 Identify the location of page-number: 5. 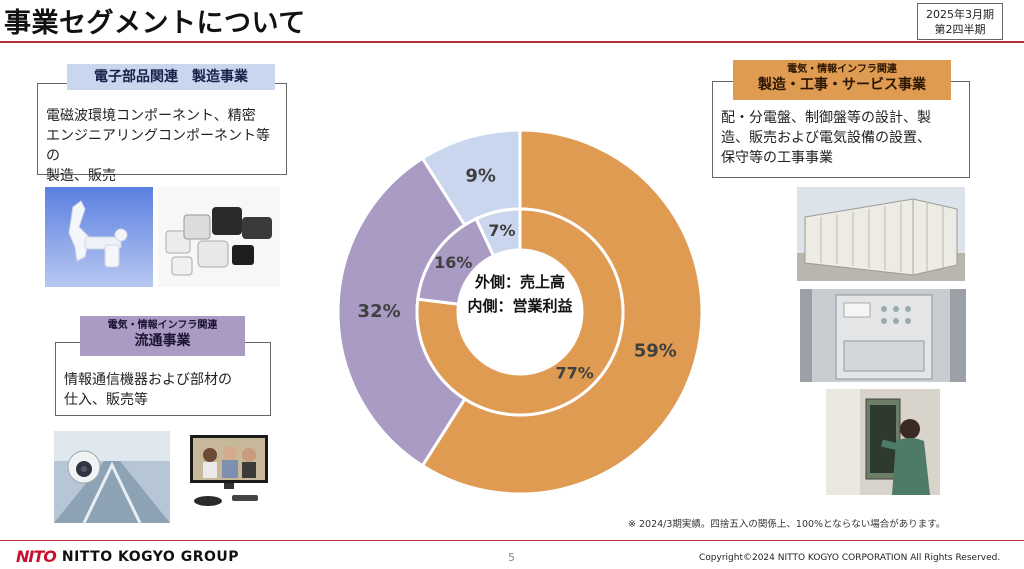
(511, 557).